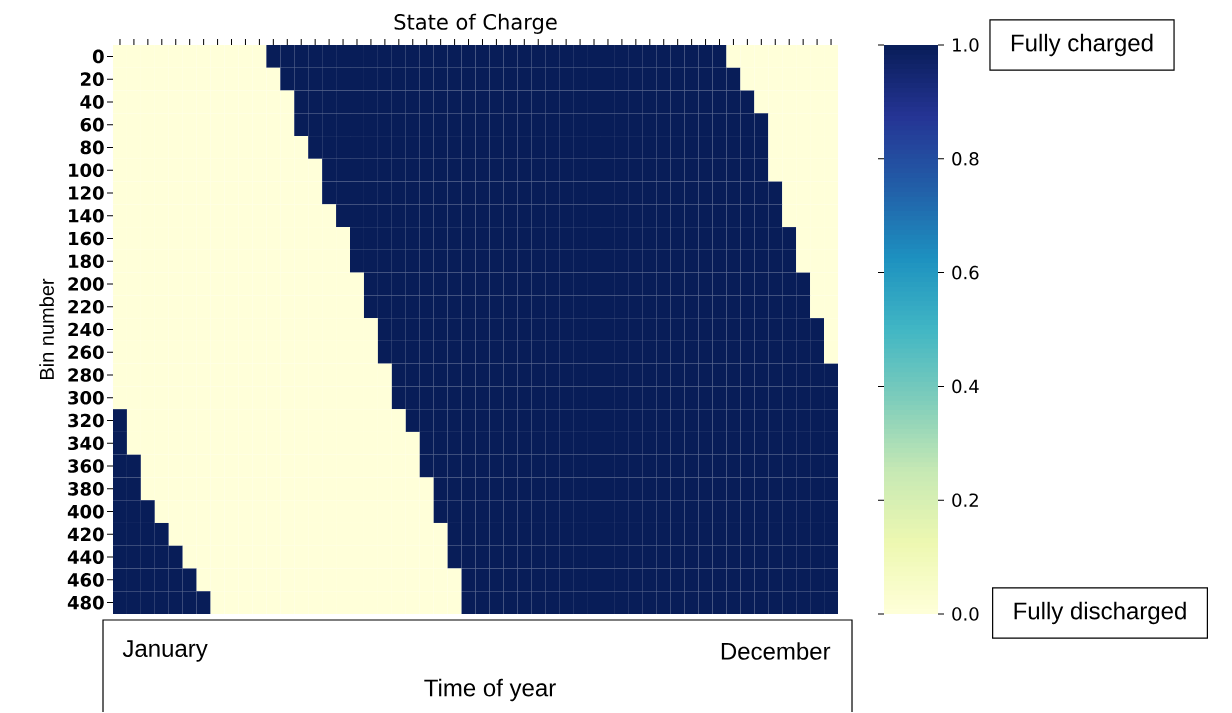 Image resolution: width=1232 pixels, height=713 pixels. I want to click on y-tick-label: 380, so click(86, 489).